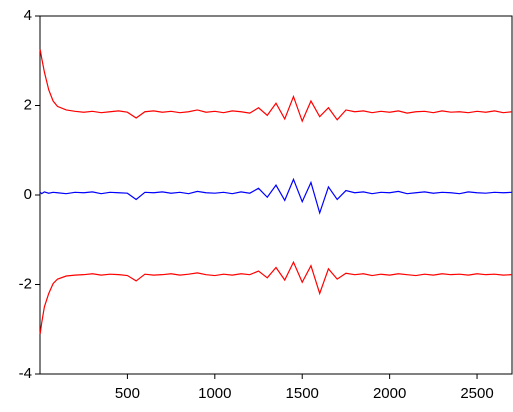 The image size is (513, 412). What do you see at coordinates (302, 393) in the screenshot?
I see `x-tick-label: 1500` at bounding box center [302, 393].